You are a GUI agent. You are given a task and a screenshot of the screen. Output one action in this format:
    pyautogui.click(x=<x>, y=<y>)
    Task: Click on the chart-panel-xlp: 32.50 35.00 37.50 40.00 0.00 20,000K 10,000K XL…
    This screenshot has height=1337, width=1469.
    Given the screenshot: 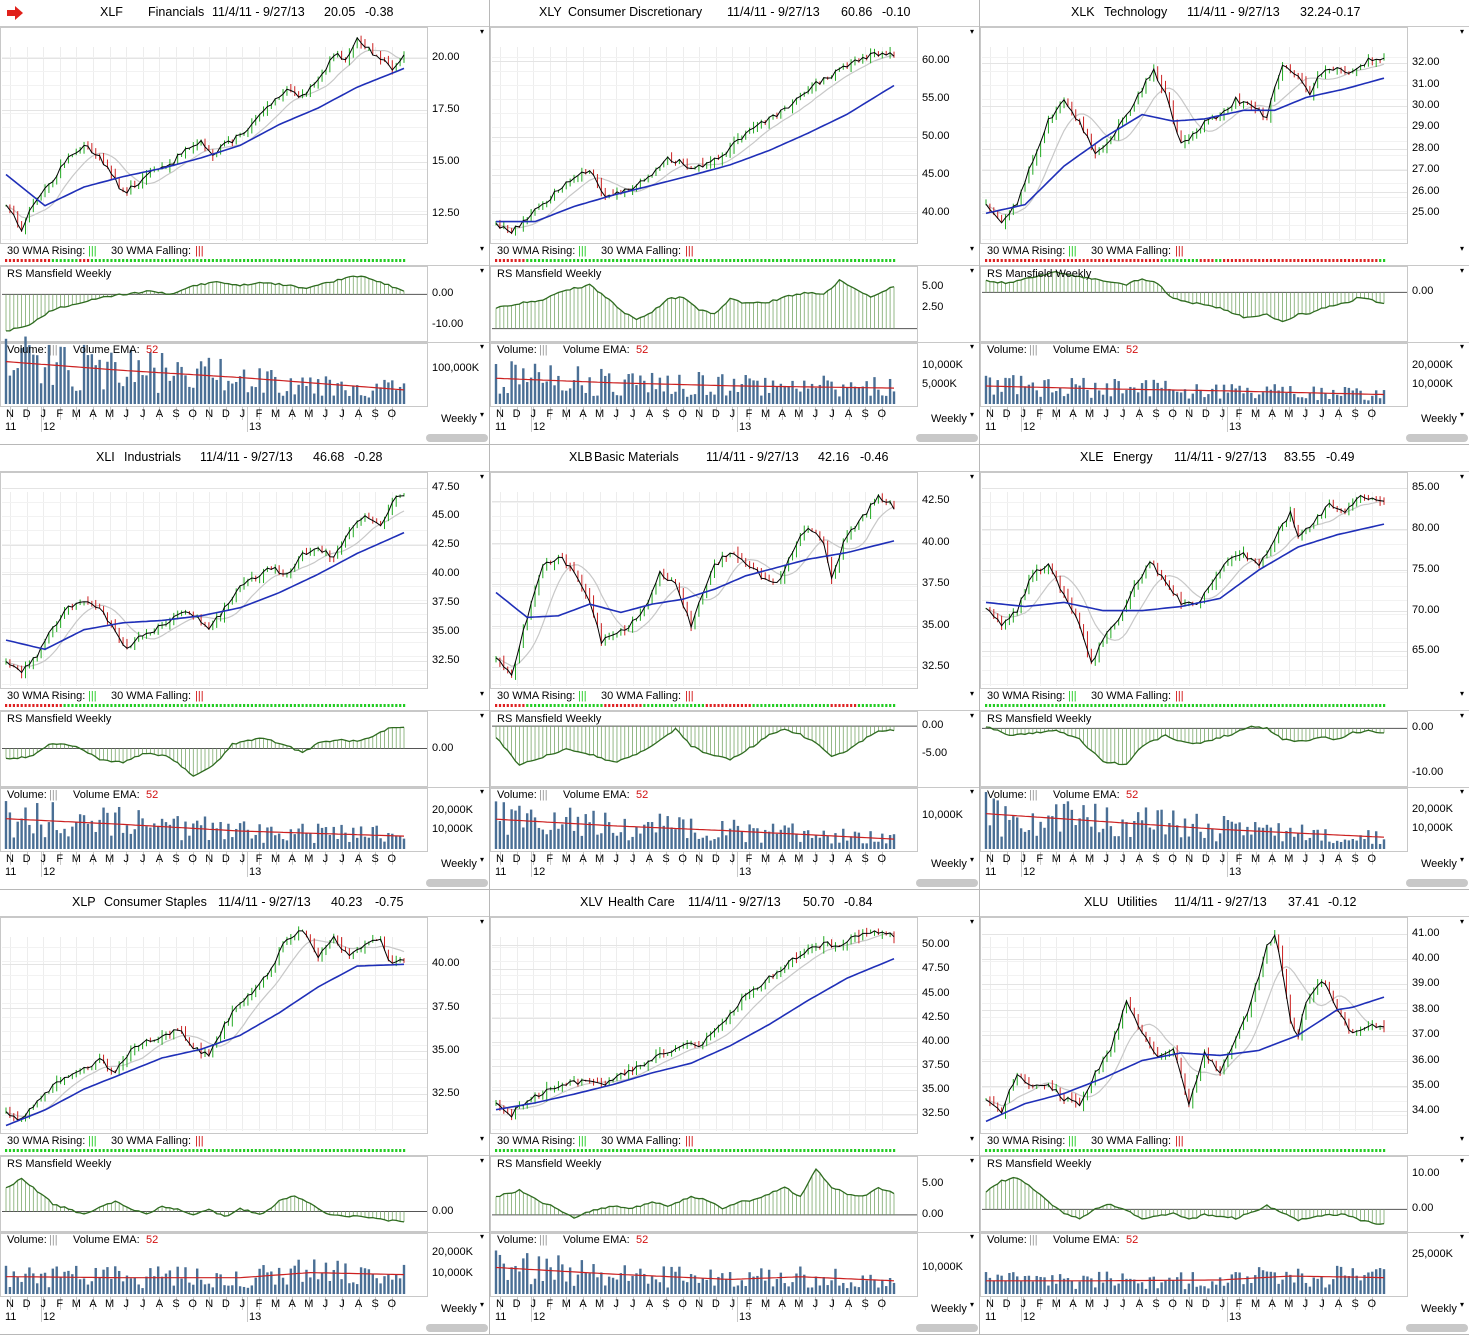 What is the action you would take?
    pyautogui.click(x=245, y=1112)
    